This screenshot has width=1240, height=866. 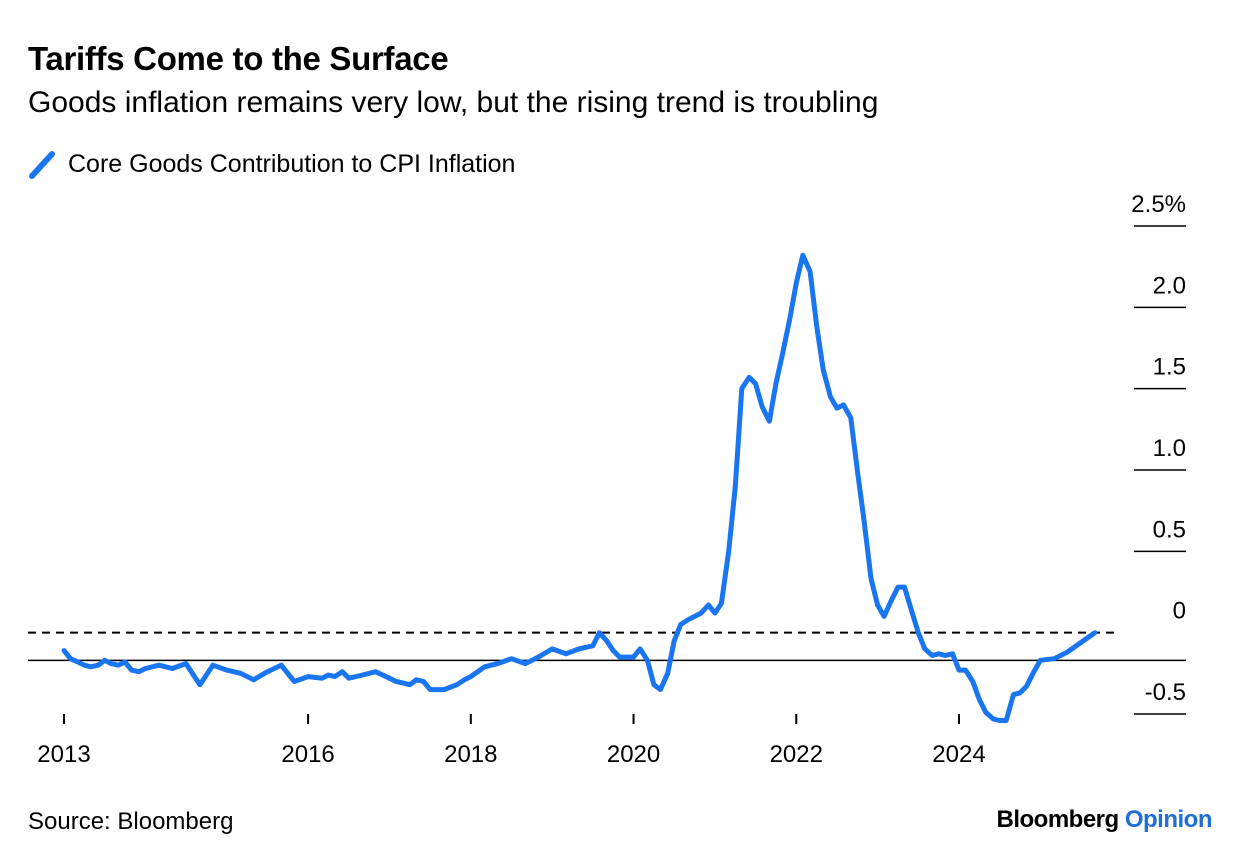 I want to click on y-tick-label: 0, so click(x=1179, y=611).